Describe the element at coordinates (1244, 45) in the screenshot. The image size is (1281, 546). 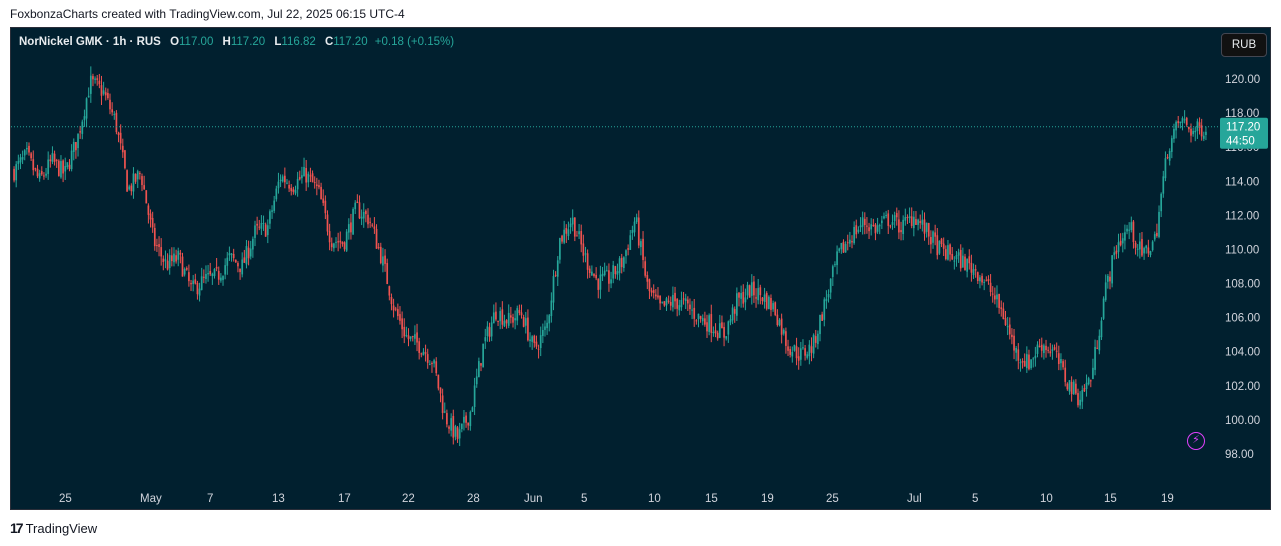
I see `currency-button: RUB` at that location.